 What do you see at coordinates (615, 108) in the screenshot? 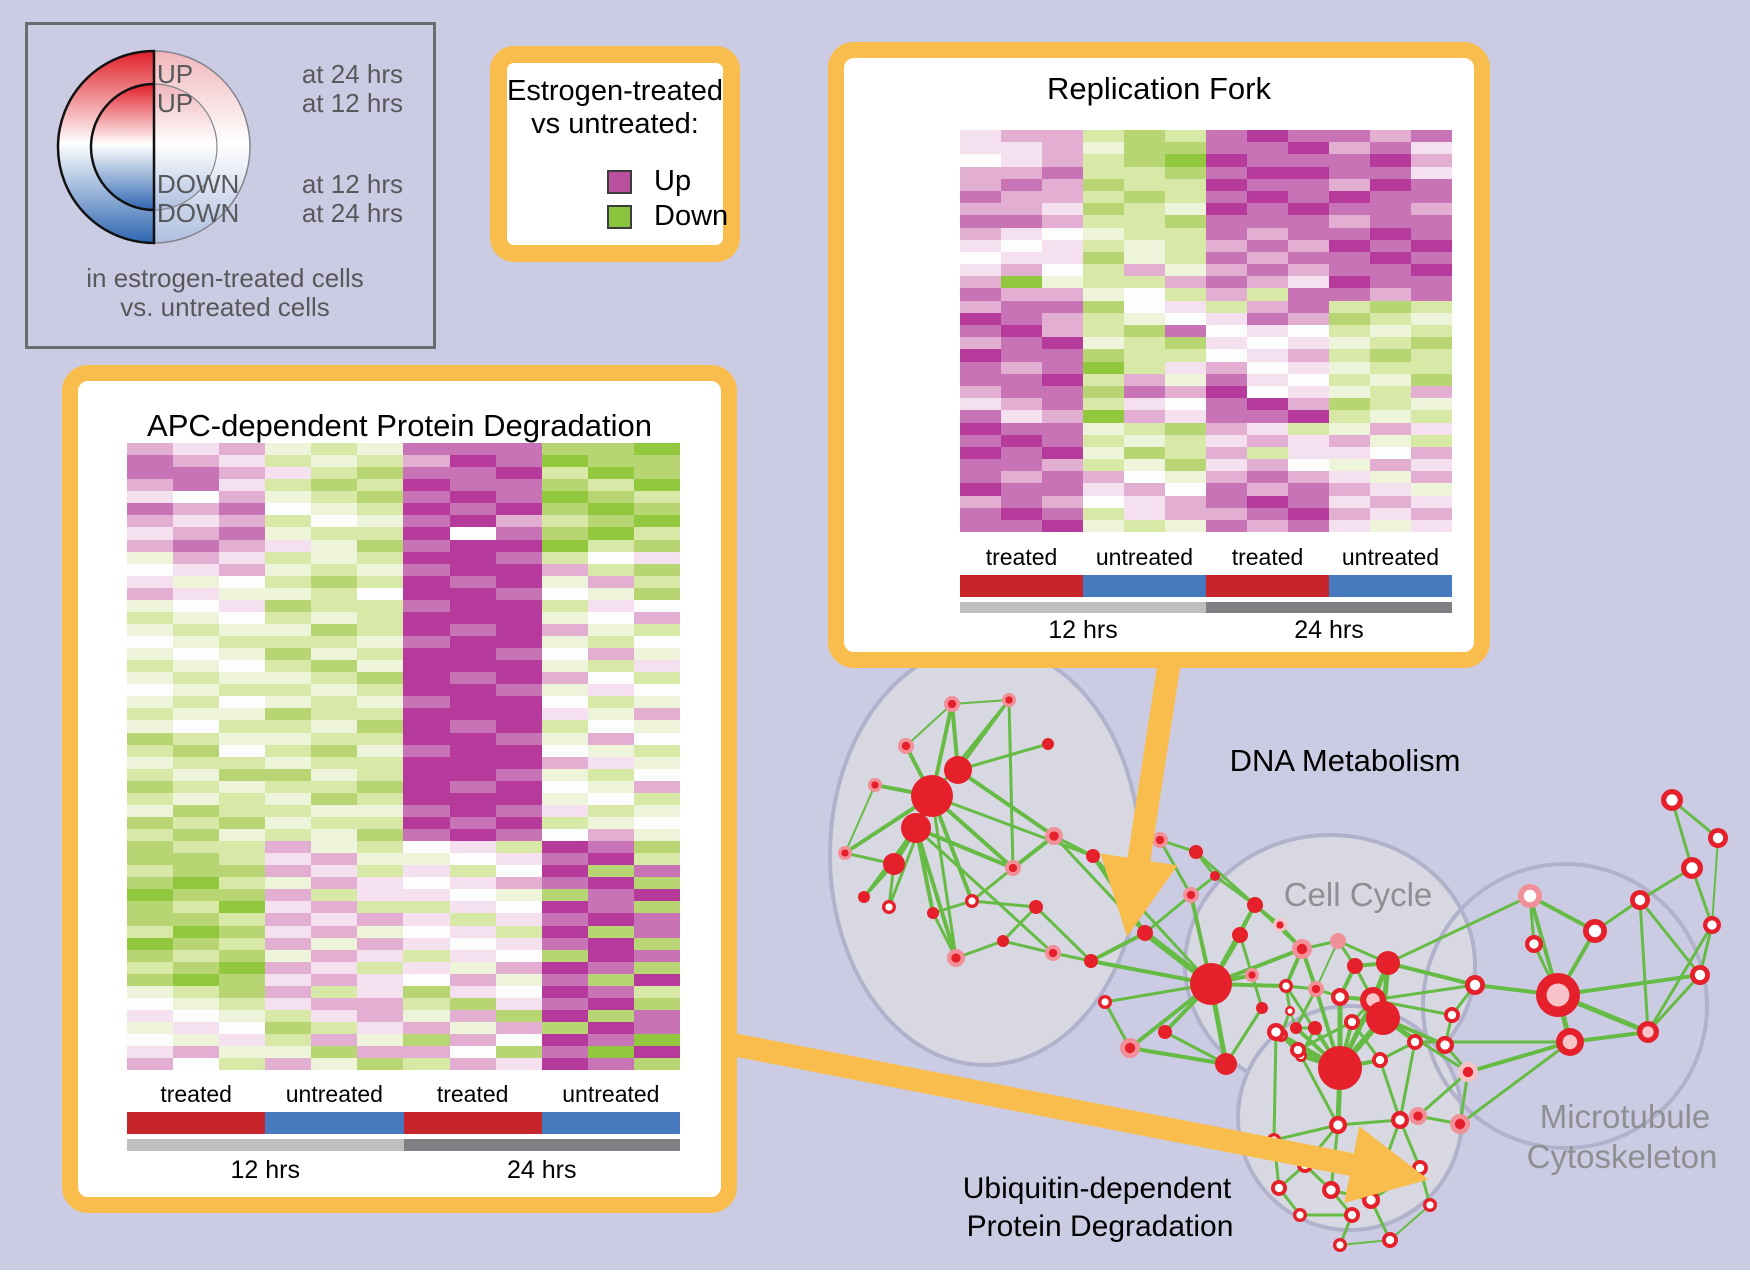
I see `up-down-legend-title: Estrogen-treated vs untreated:` at bounding box center [615, 108].